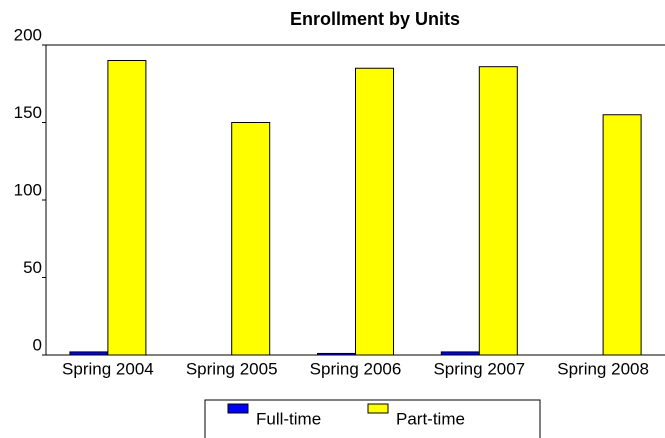  Describe the element at coordinates (375, 19) in the screenshot. I see `chart-title: Enrollment by Units` at that location.